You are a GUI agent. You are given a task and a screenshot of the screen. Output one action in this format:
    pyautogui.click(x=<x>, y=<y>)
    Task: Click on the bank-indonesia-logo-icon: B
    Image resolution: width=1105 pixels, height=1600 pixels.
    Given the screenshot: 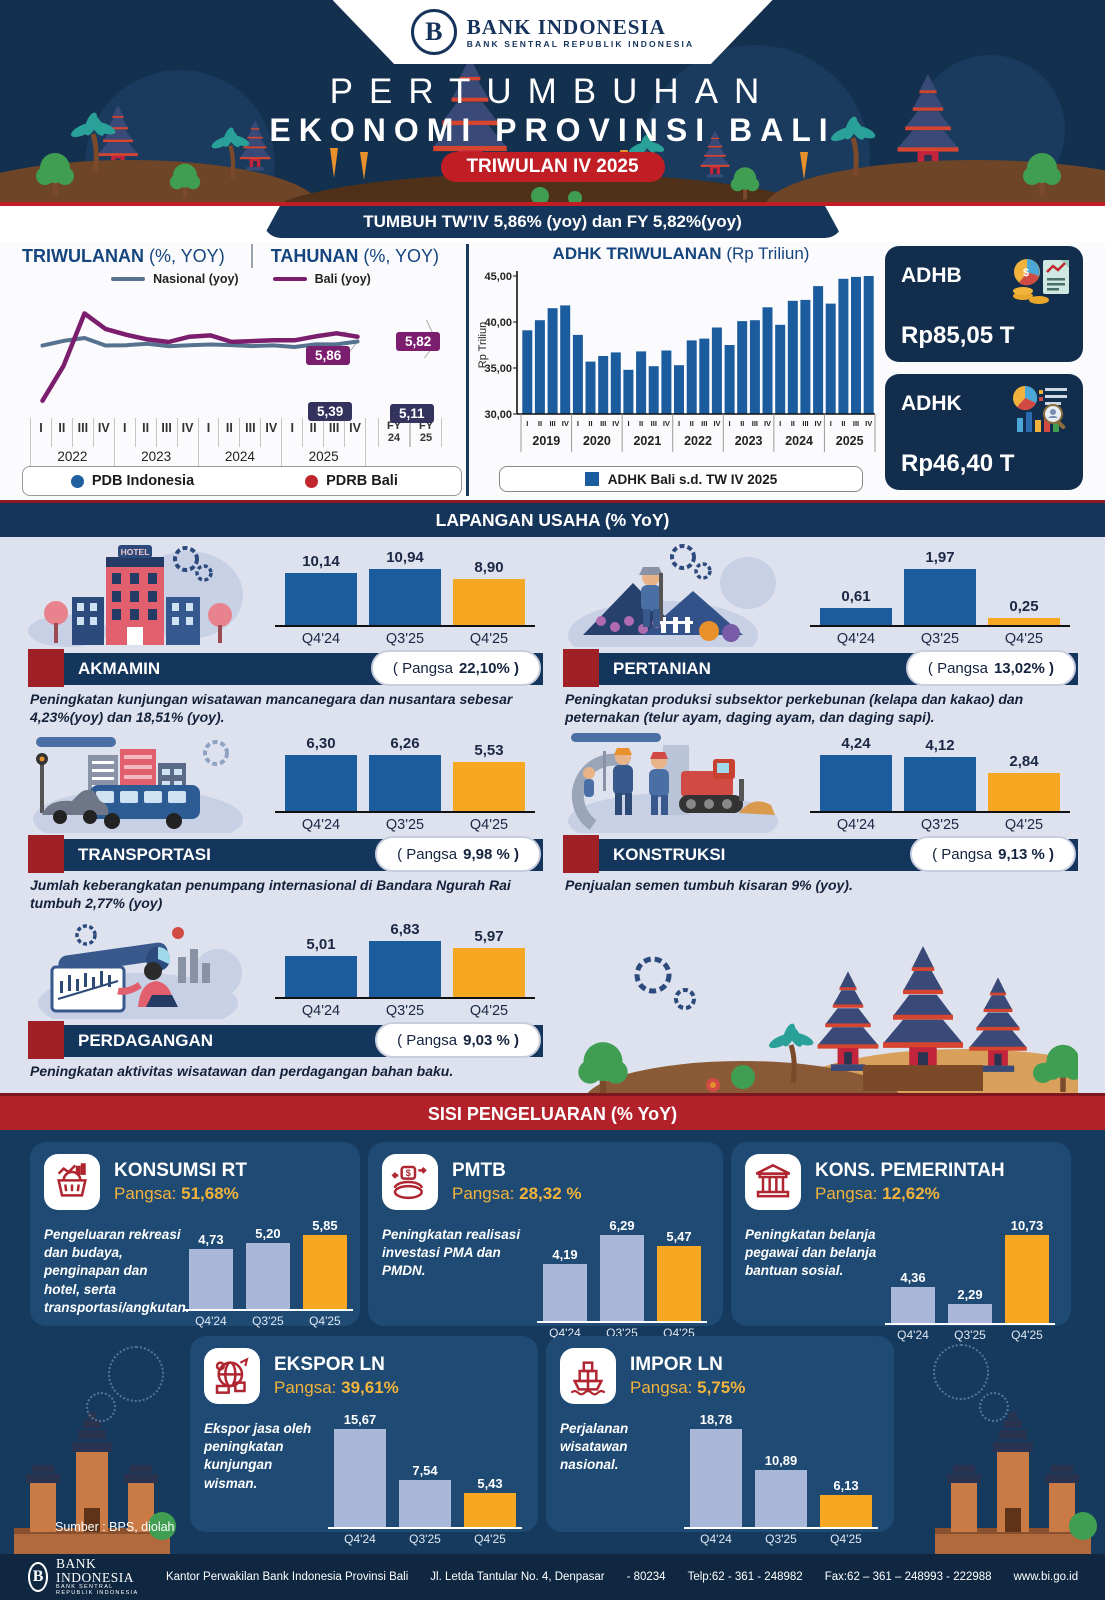 What is the action you would take?
    pyautogui.click(x=38, y=1577)
    